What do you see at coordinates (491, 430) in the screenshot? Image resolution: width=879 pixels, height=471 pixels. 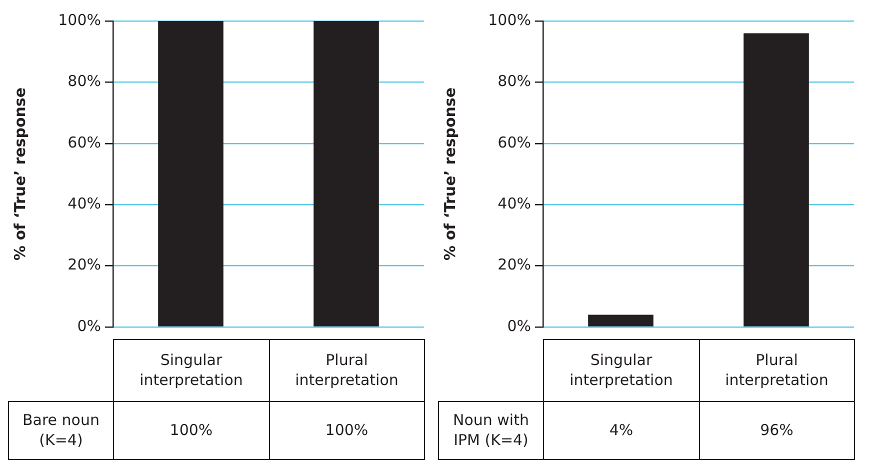 I see `text: Noun with IPM (K=4)` at bounding box center [491, 430].